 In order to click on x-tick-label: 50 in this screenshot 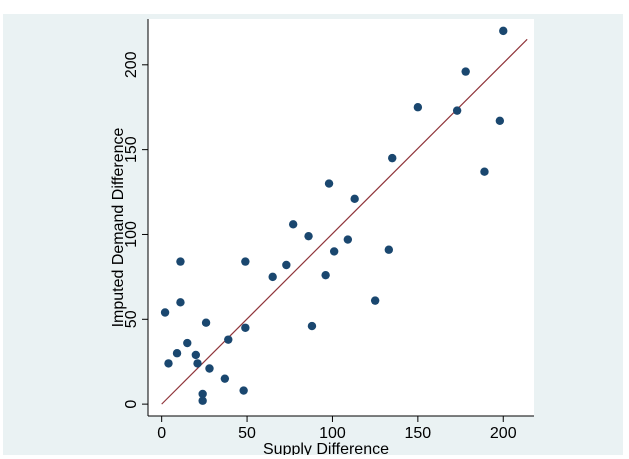, I will do `click(247, 433)`.